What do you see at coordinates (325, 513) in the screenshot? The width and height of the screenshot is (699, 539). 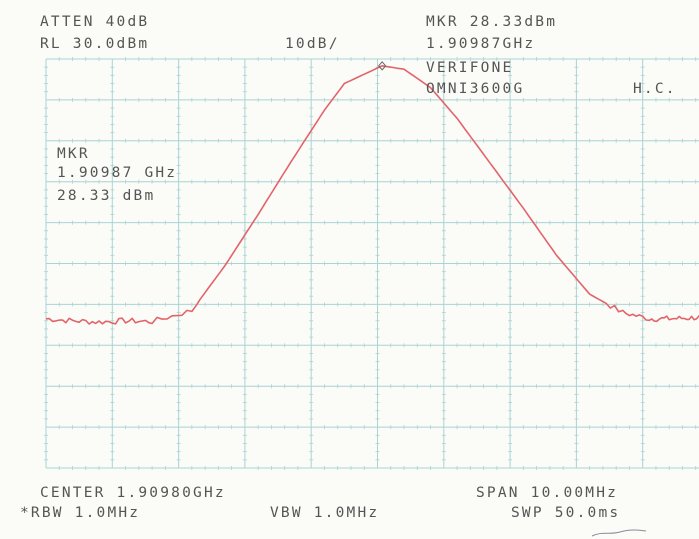 I see `video-bandwidth-label: VBW 1.0MHz` at bounding box center [325, 513].